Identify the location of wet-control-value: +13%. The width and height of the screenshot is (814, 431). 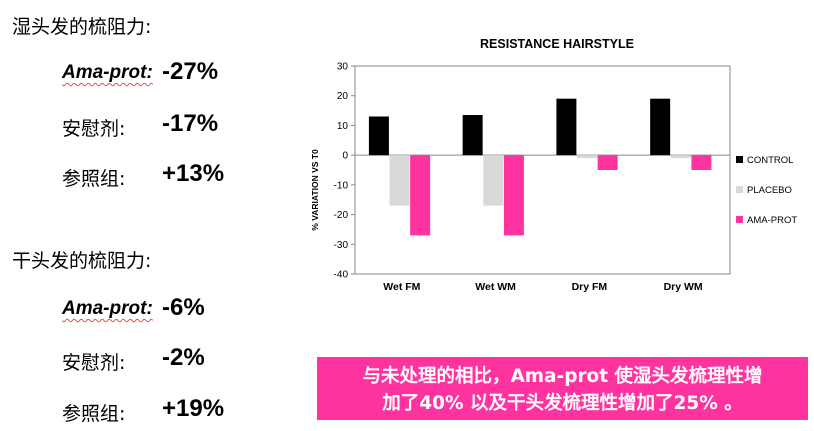
(193, 173).